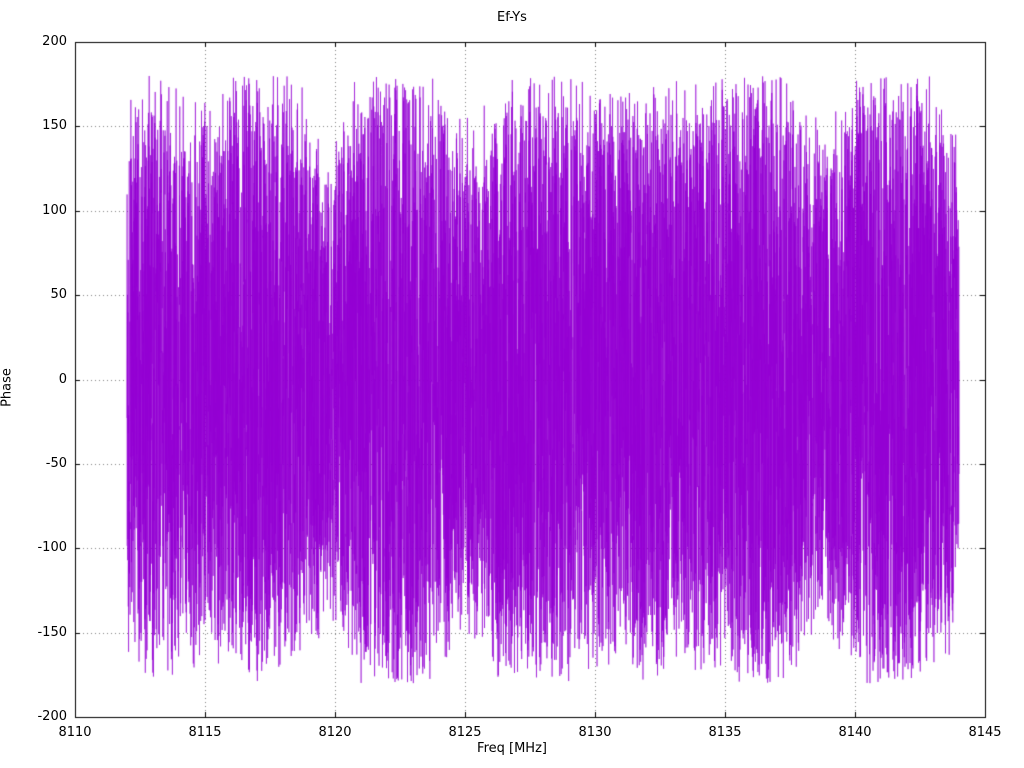 The image size is (1024, 768). What do you see at coordinates (54, 41) in the screenshot?
I see `y-tick-label: 200` at bounding box center [54, 41].